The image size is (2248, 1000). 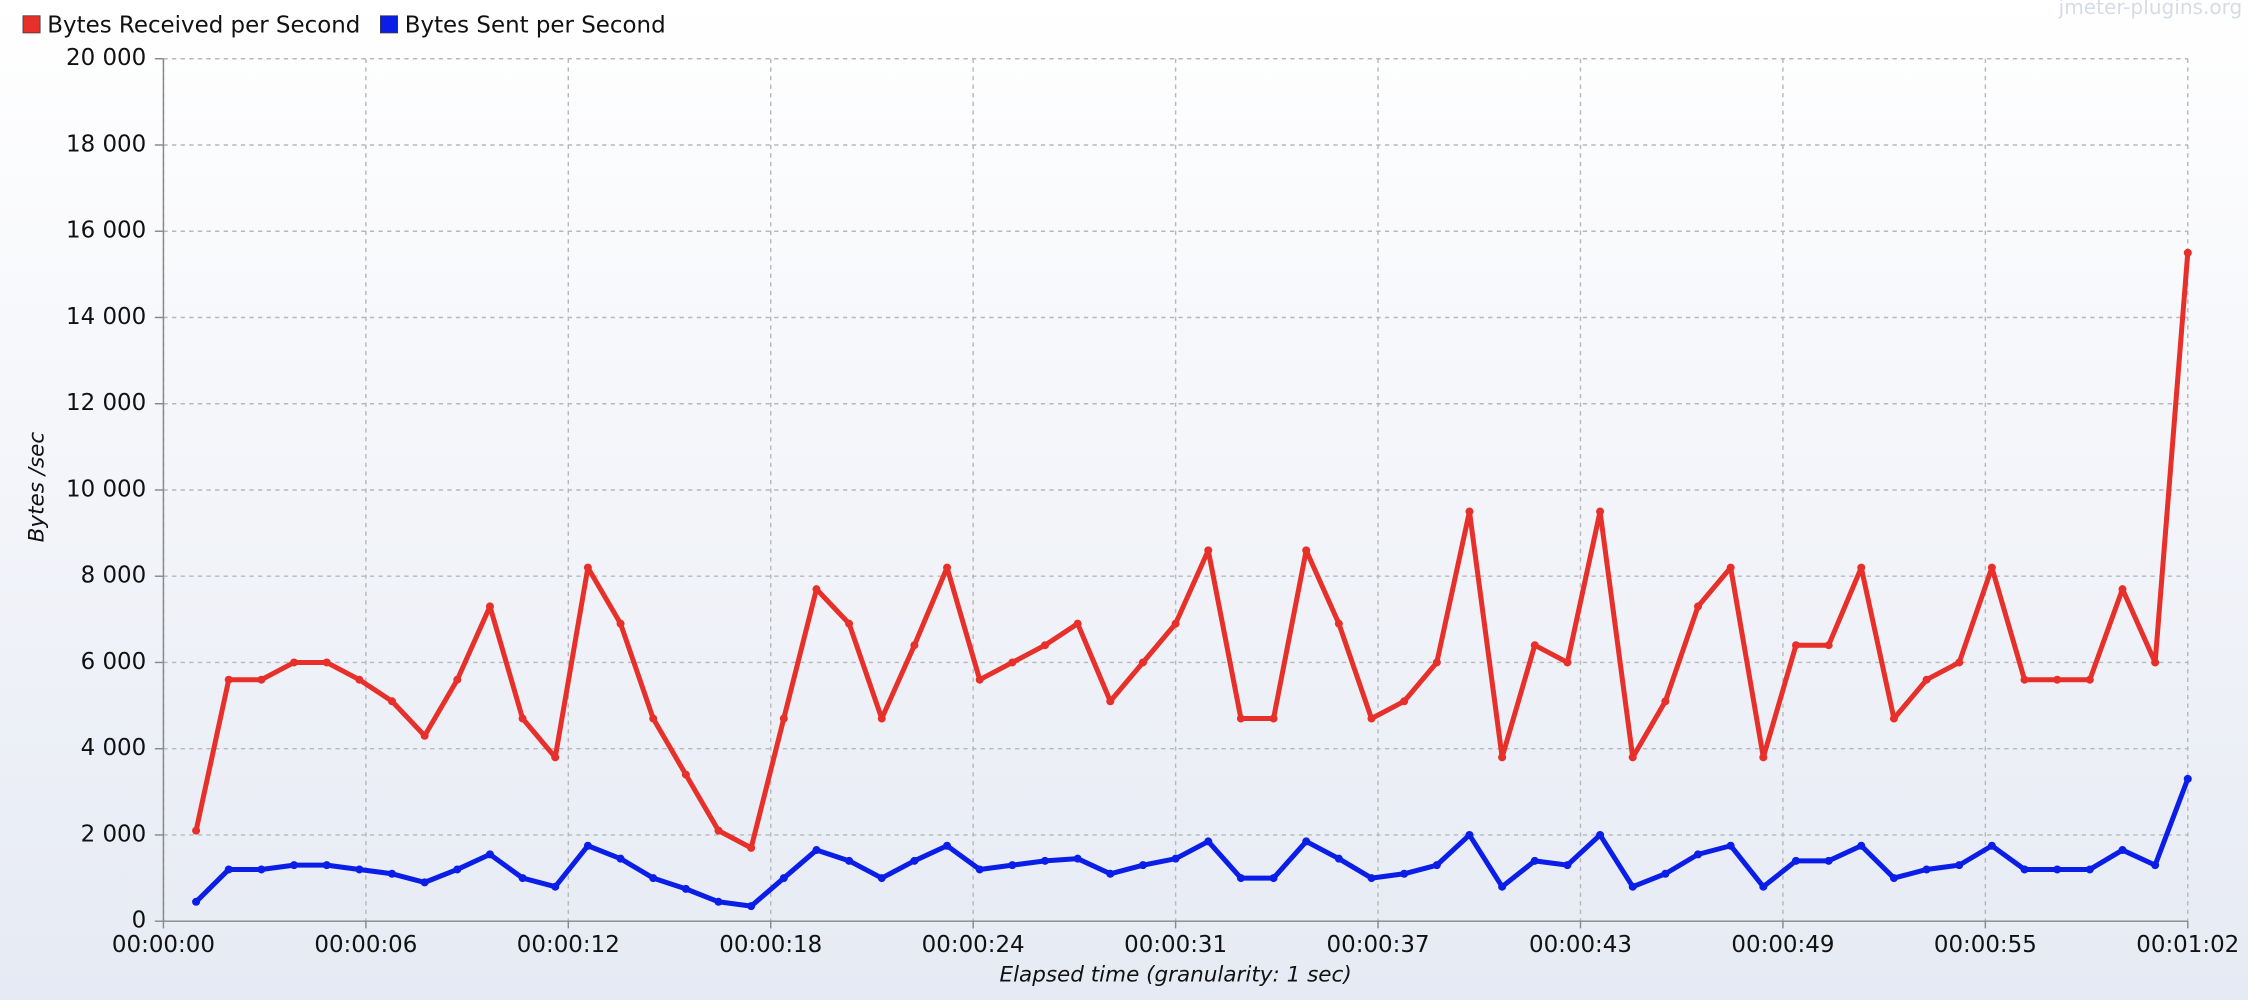 I want to click on x-tick-label: 00:00:12, so click(x=568, y=945).